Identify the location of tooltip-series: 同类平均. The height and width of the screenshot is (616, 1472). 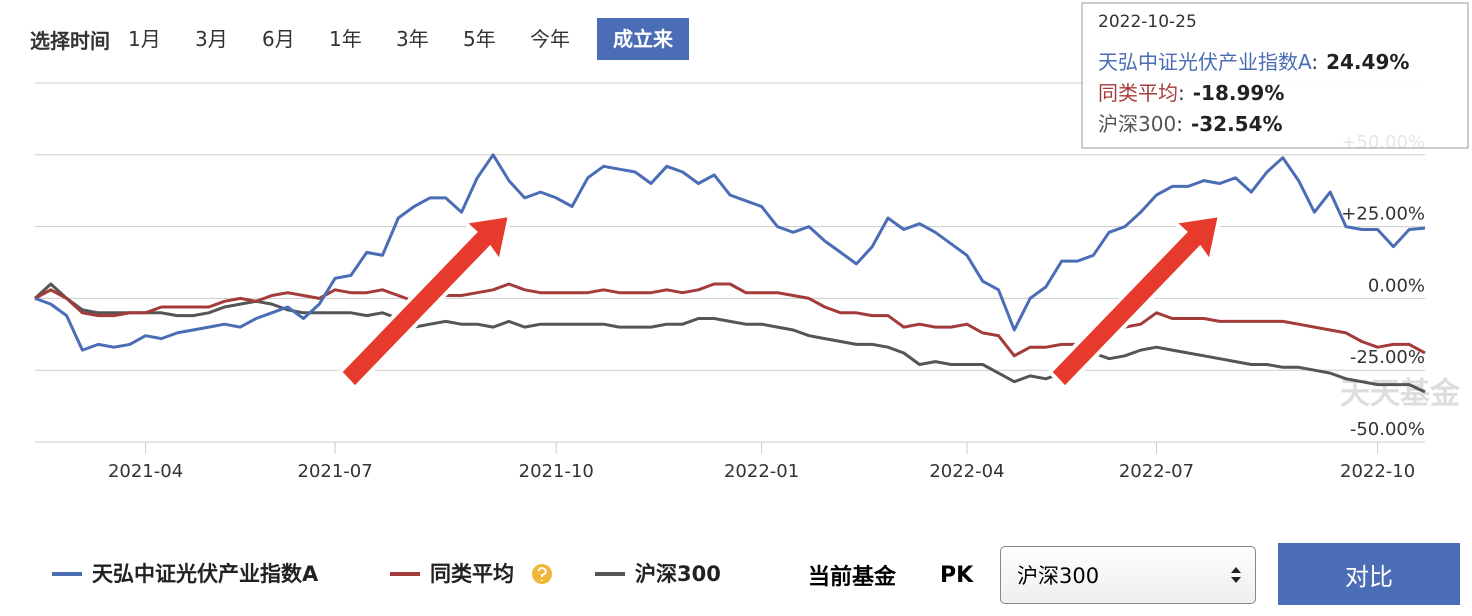
(1138, 93).